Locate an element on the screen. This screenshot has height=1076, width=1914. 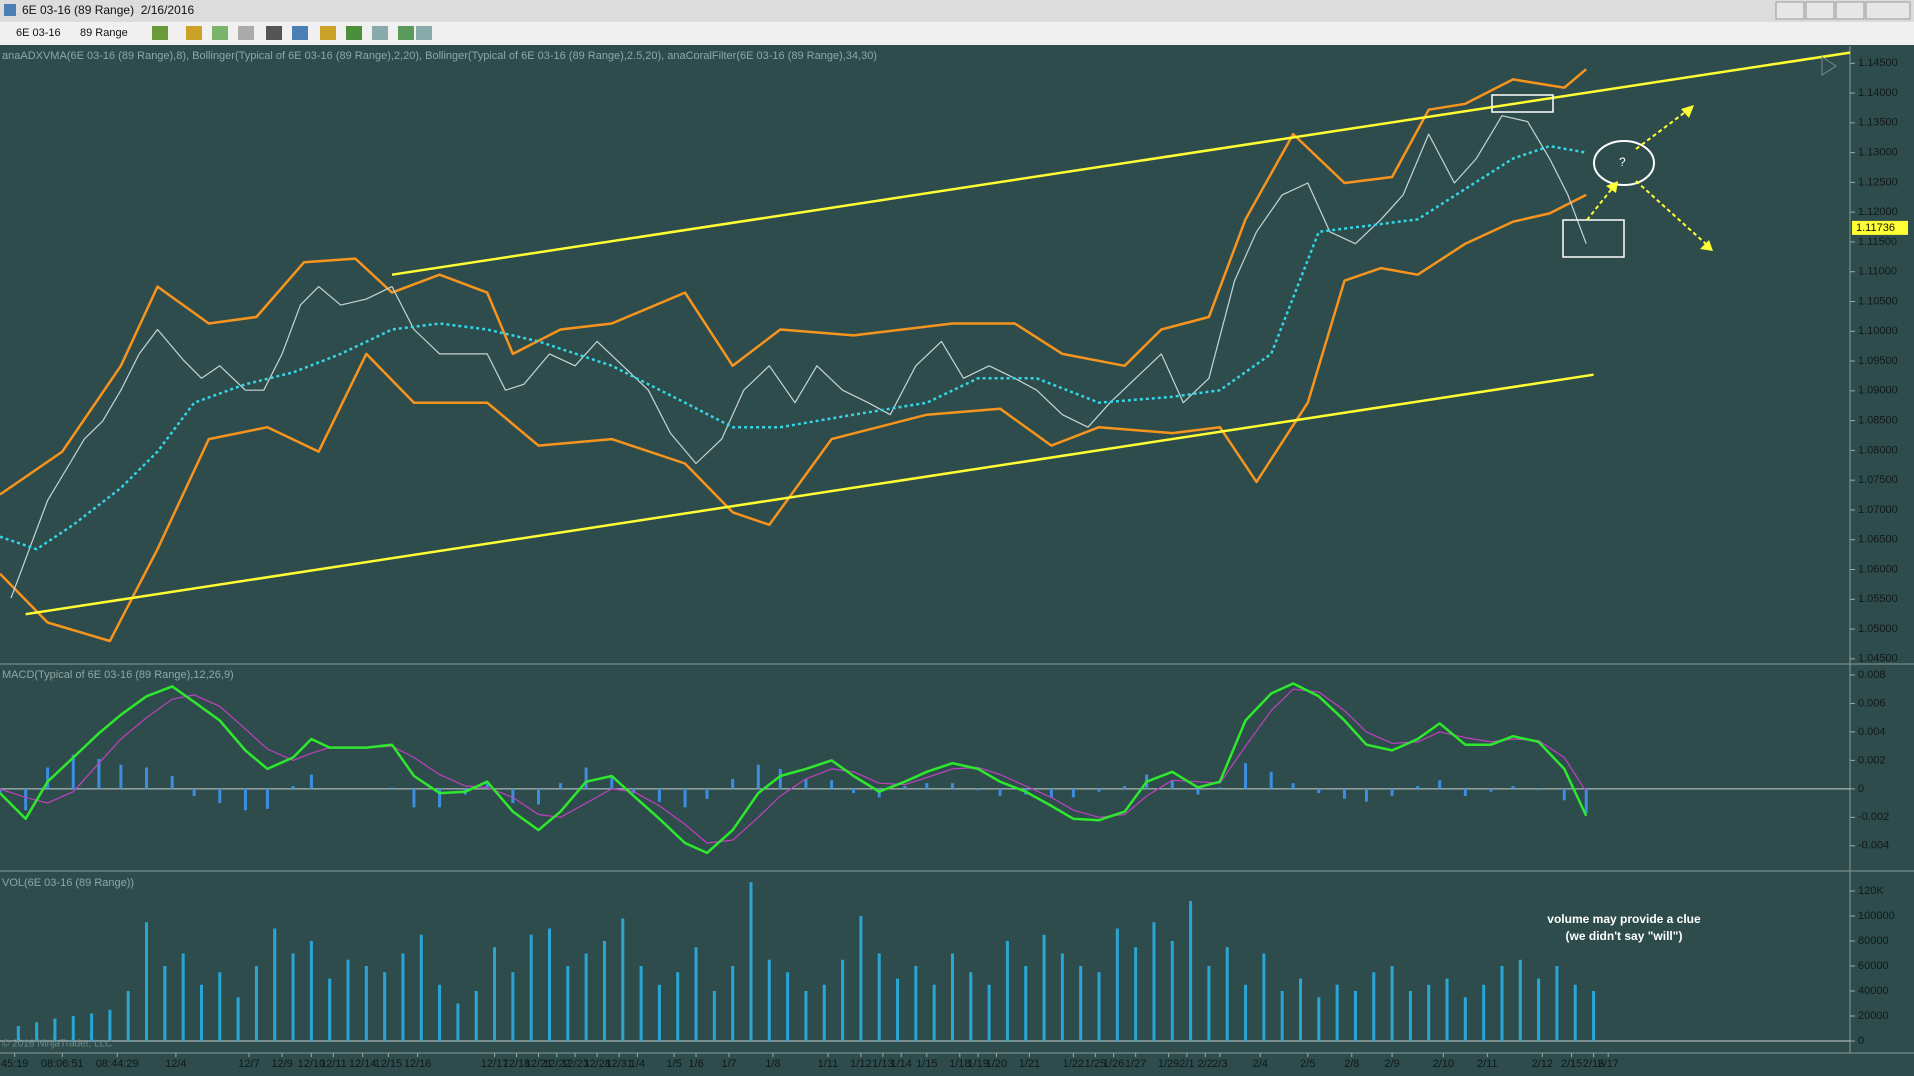
y-tick-label: 1.09000 is located at coordinates (1878, 391).